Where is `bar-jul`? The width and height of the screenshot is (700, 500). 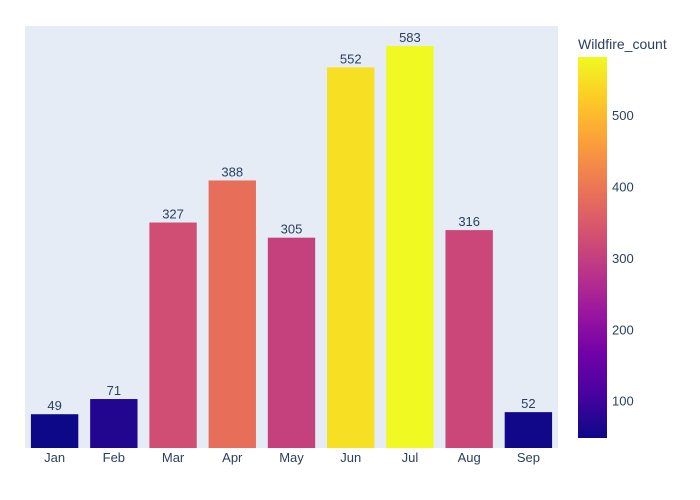
bar-jul is located at coordinates (410, 247).